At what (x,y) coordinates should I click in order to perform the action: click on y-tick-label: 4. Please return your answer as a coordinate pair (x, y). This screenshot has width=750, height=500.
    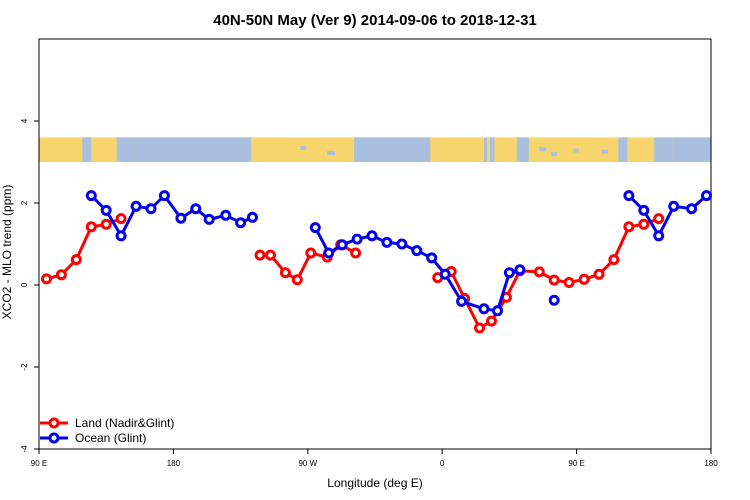
    Looking at the image, I should click on (24, 120).